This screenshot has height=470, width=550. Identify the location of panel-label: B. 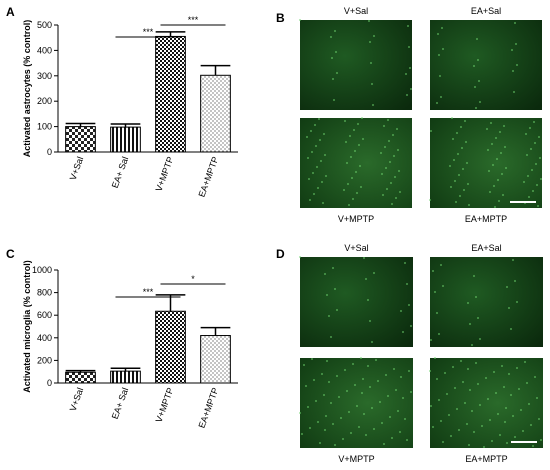
(280, 18).